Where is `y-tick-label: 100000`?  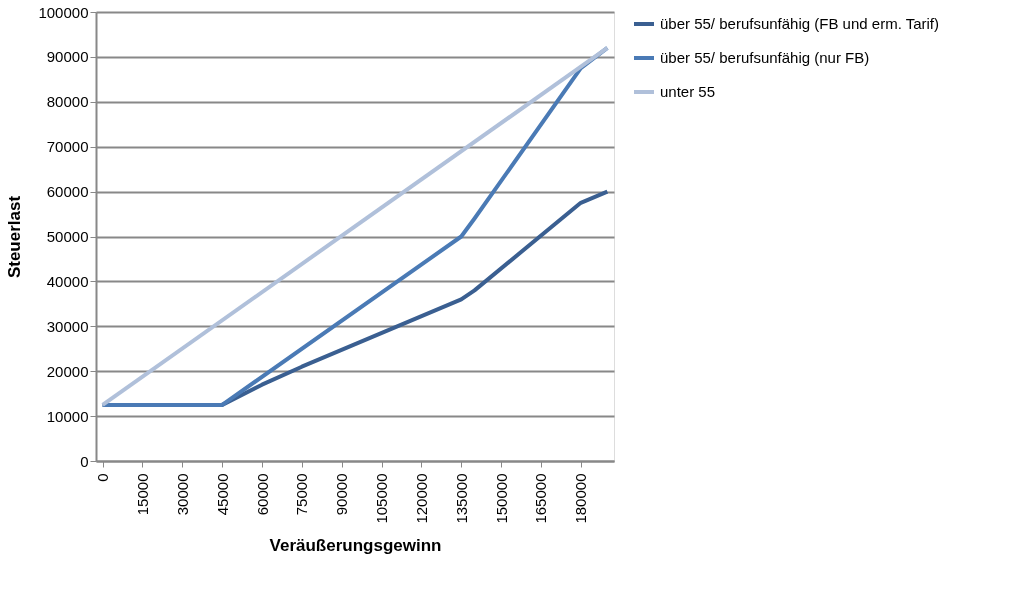 y-tick-label: 100000 is located at coordinates (63, 12).